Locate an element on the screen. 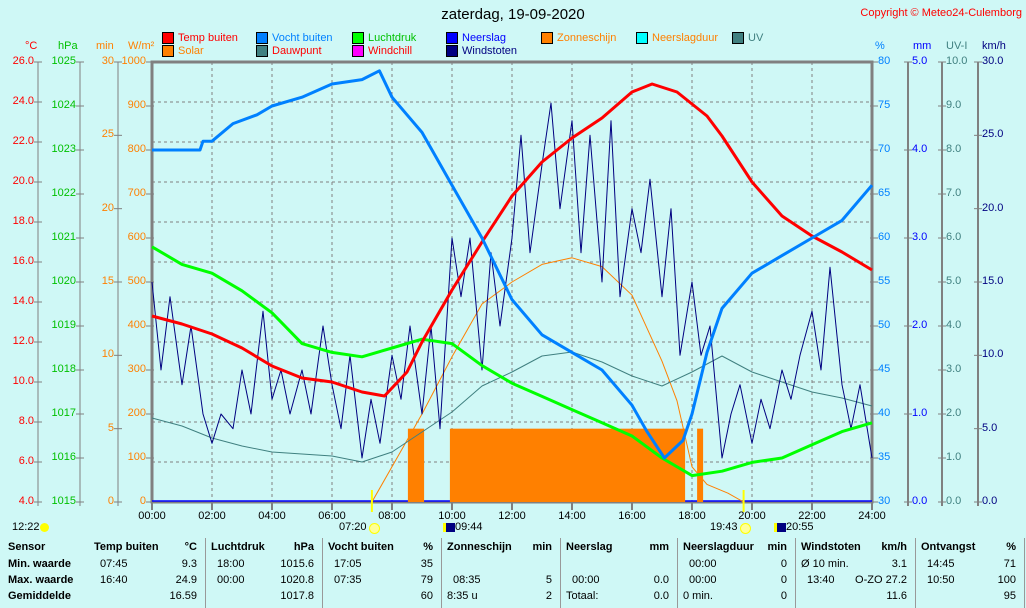 This screenshot has width=1026, height=608. cell-time: 16:40 is located at coordinates (114, 580).